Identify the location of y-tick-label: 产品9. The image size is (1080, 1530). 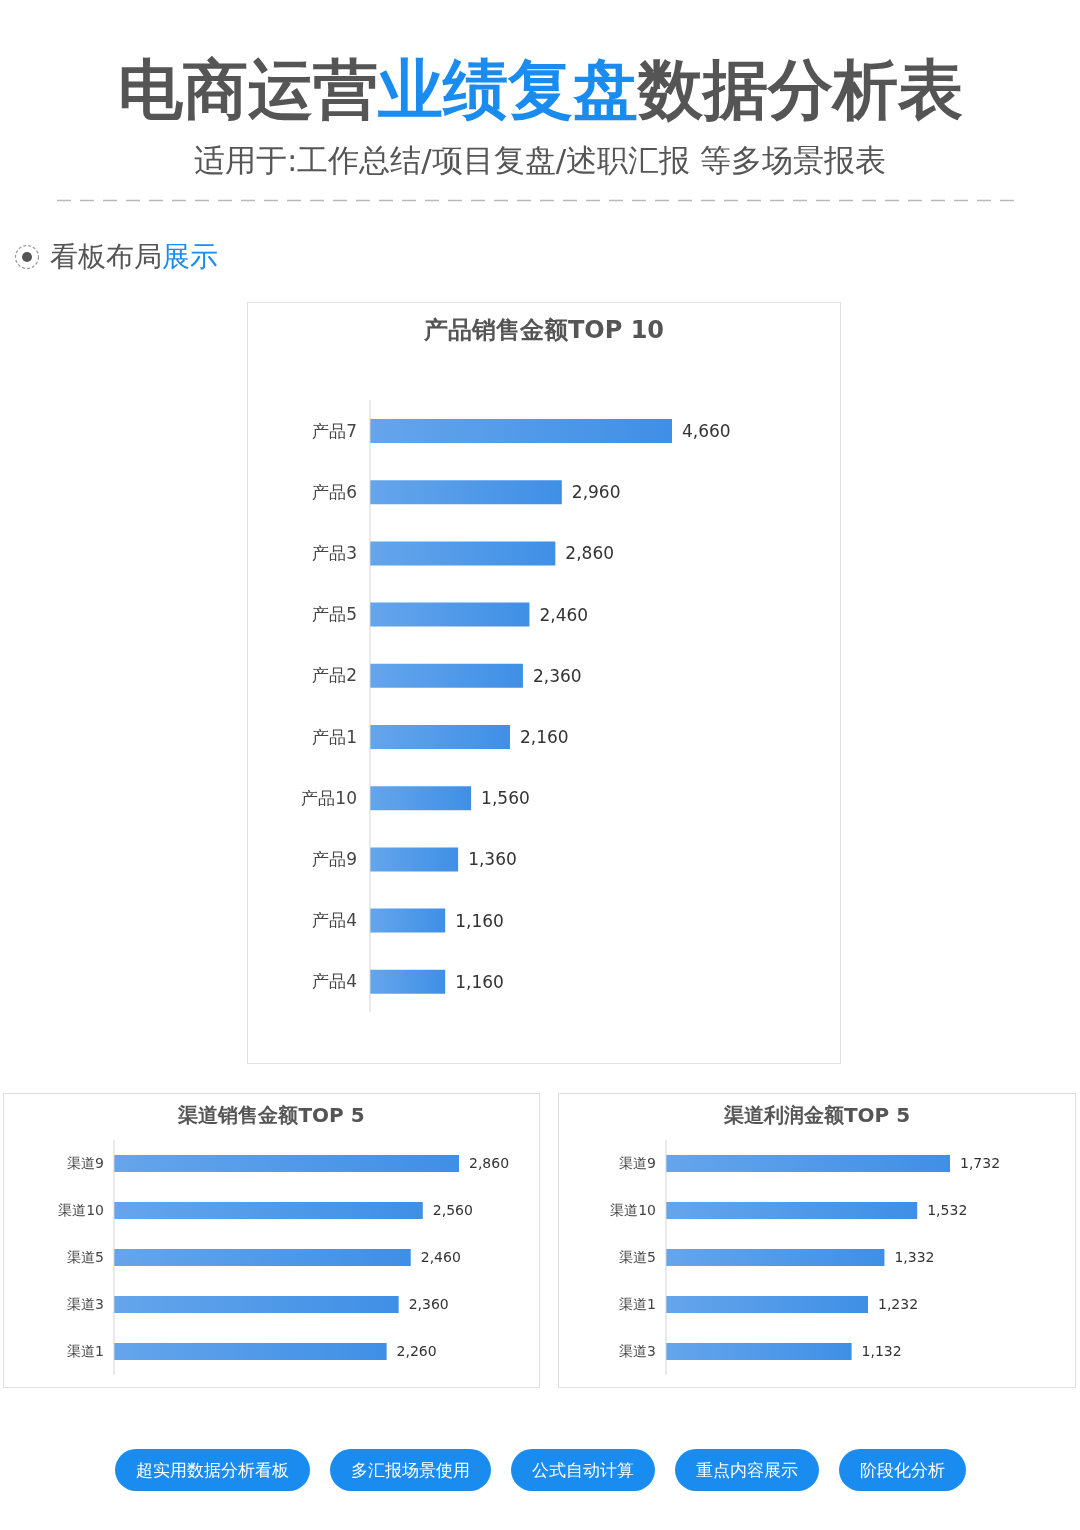
(334, 858).